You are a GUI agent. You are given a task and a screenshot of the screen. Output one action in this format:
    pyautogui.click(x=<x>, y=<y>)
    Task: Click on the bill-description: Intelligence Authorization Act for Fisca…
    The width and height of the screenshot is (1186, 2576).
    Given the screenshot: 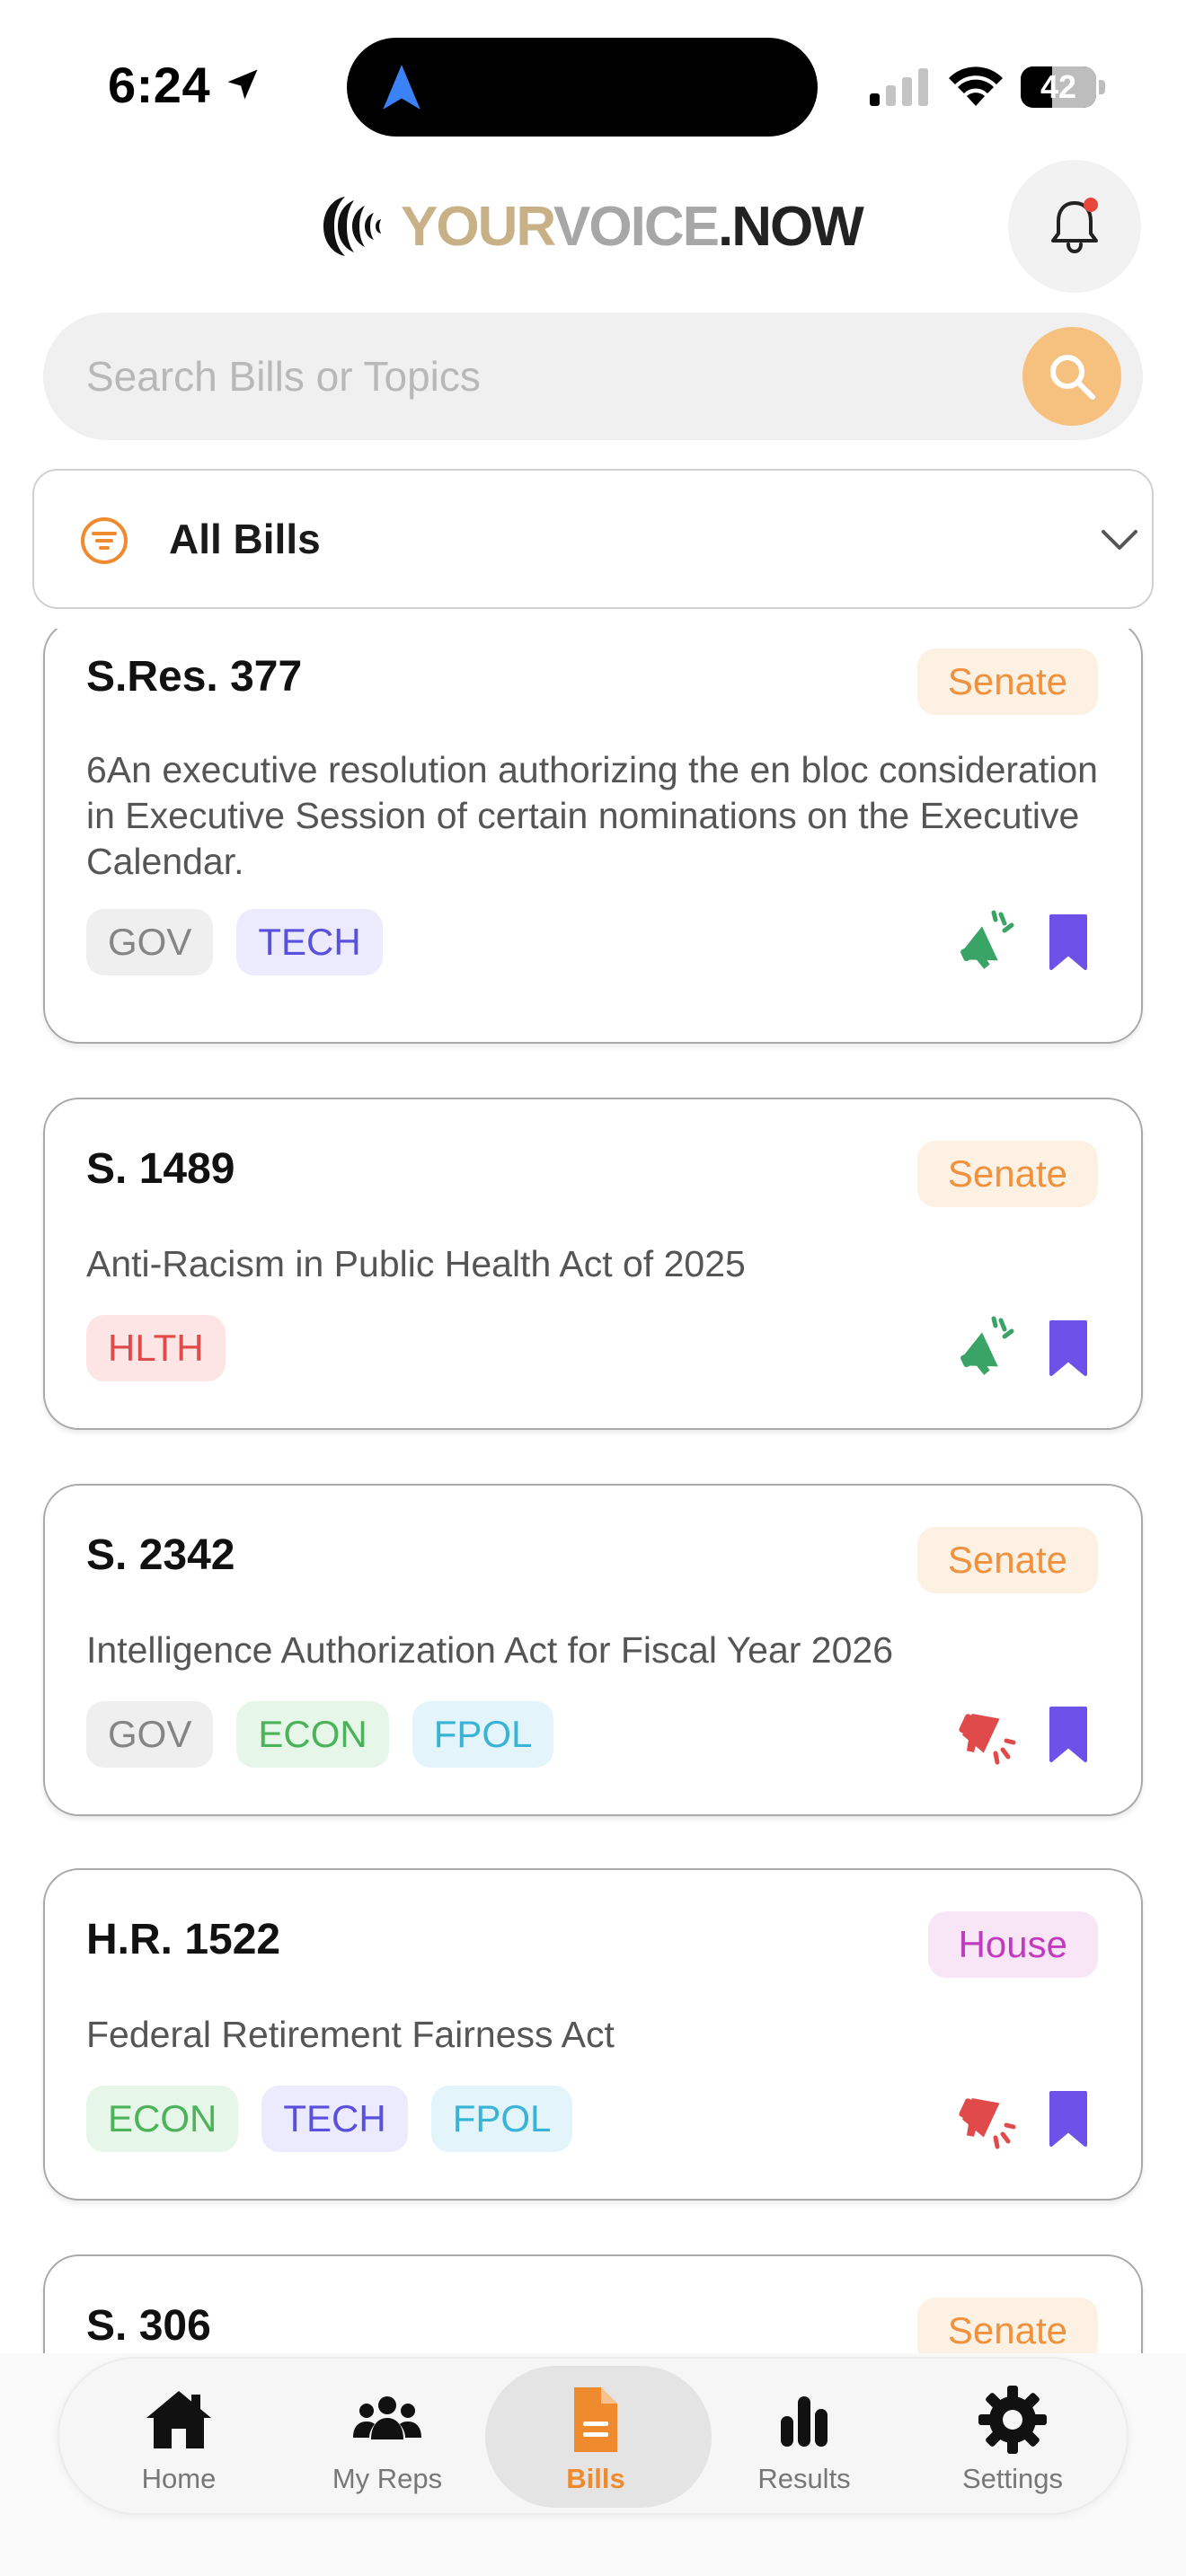 What is the action you would take?
    pyautogui.click(x=490, y=1650)
    